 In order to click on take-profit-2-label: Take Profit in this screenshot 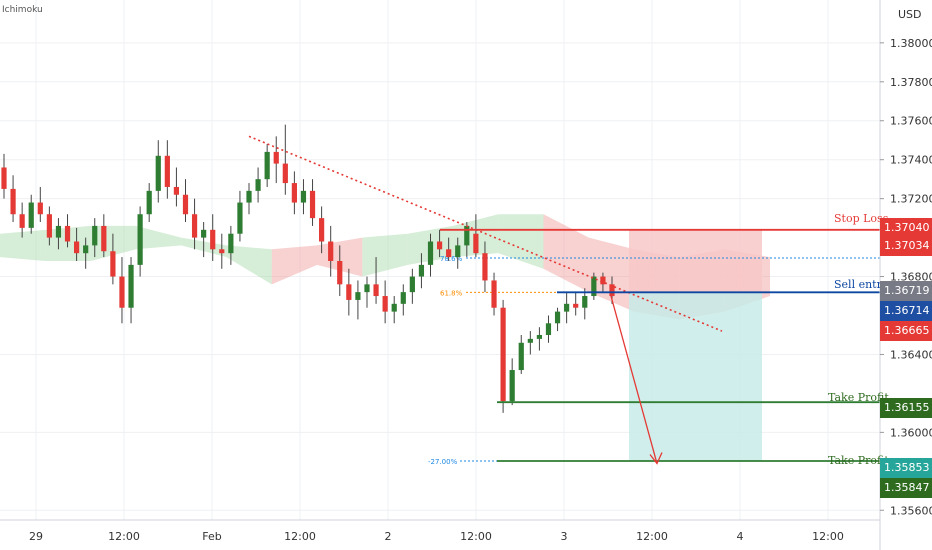, I will do `click(858, 460)`.